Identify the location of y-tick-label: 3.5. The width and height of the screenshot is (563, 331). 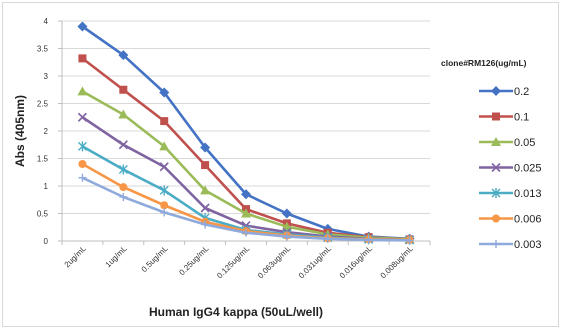
(43, 49).